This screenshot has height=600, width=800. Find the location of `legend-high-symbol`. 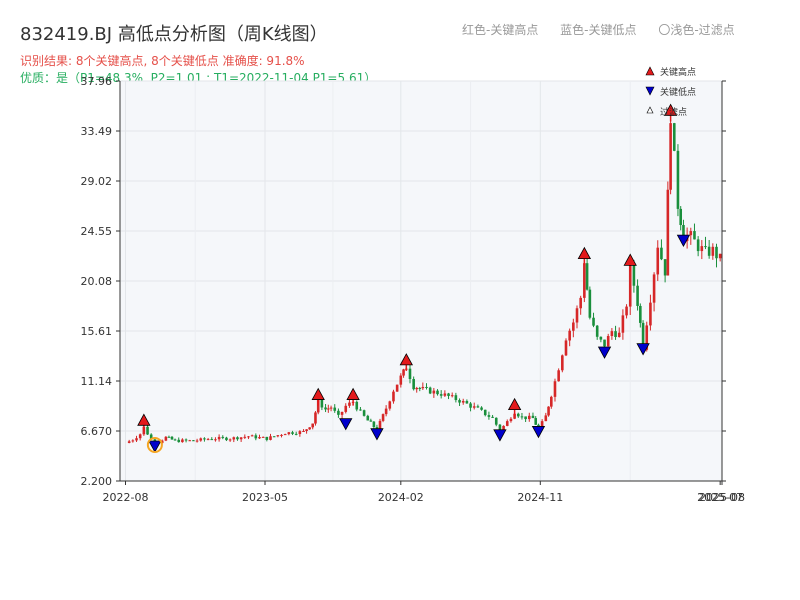

legend-high-symbol is located at coordinates (650, 71).